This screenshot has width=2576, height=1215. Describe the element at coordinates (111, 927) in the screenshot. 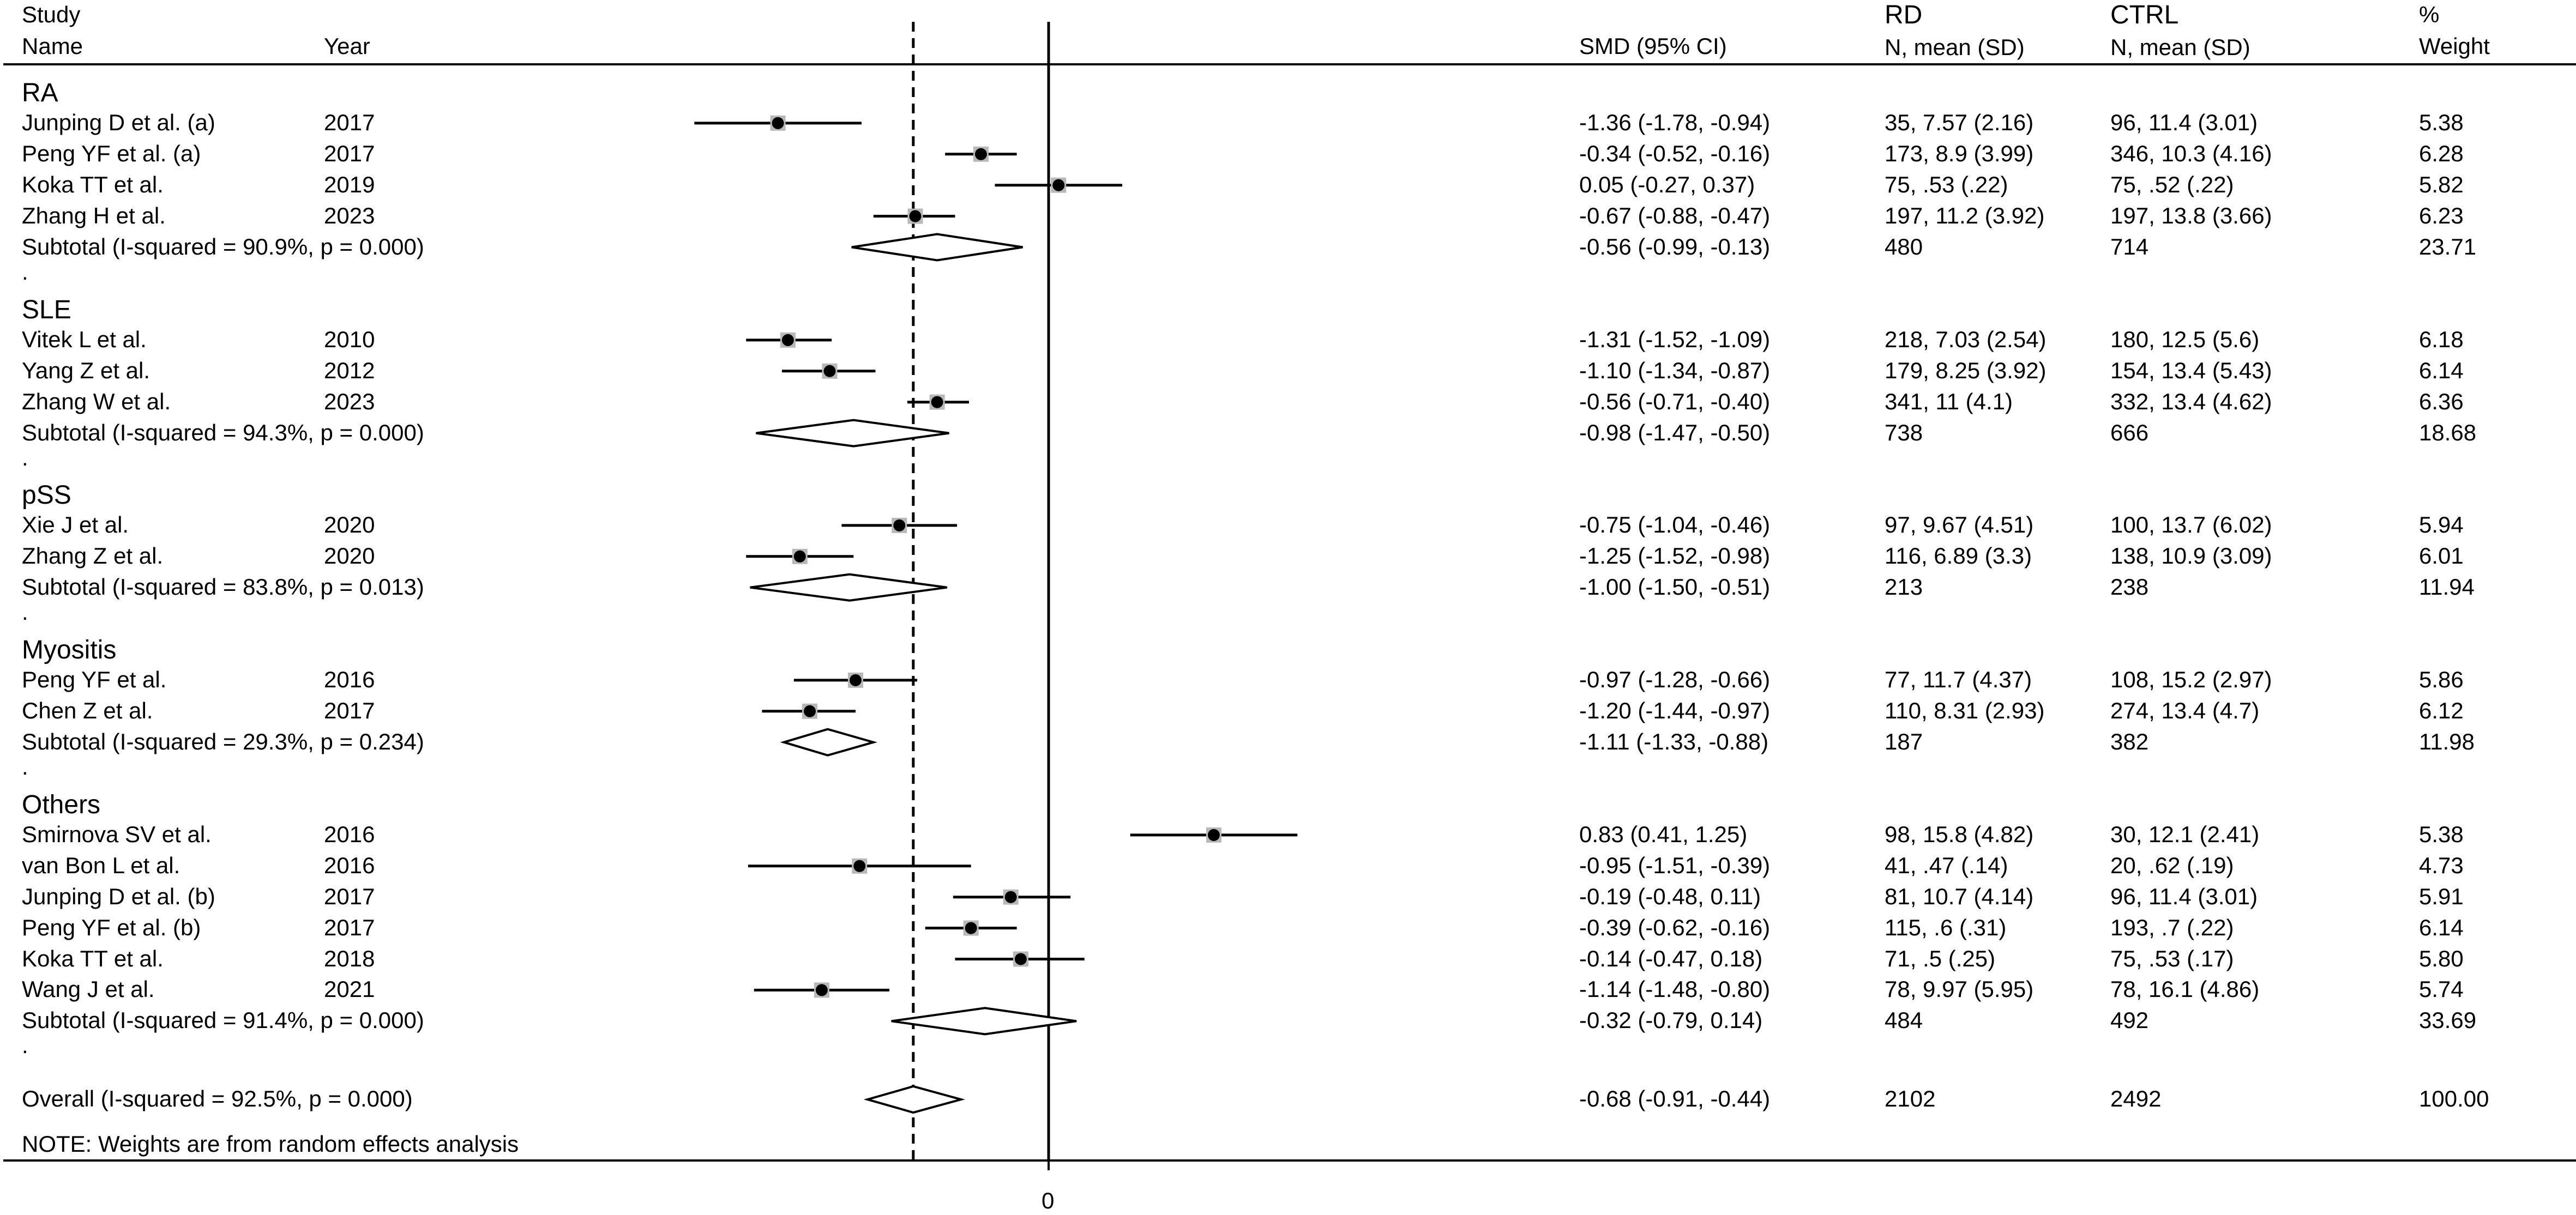

I see `study-row-4-3-label: Peng YF et al. (b)` at that location.